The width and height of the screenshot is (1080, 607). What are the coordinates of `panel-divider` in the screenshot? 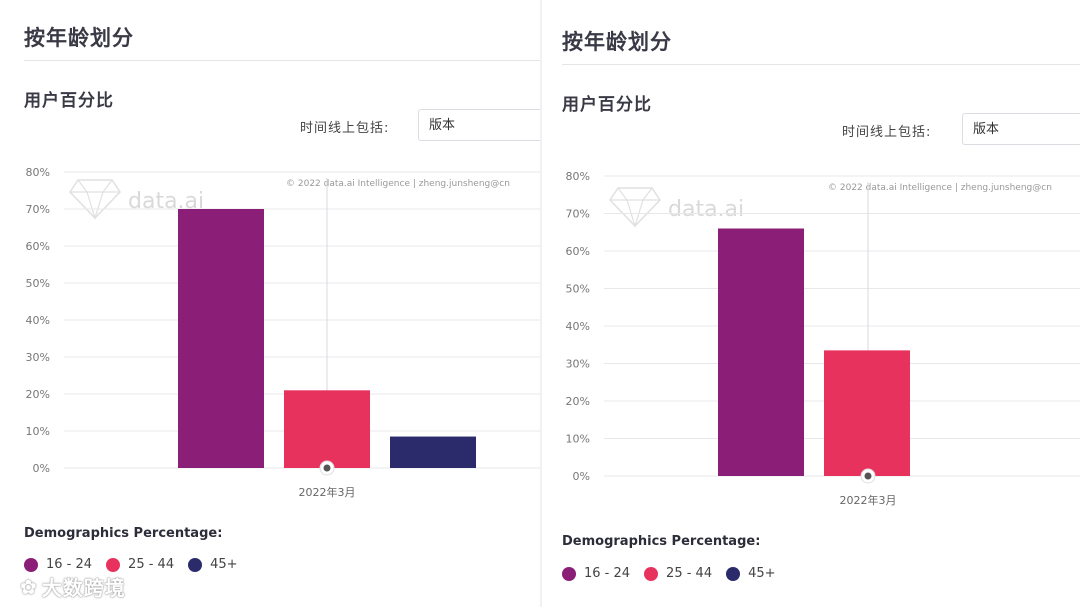 It's located at (541, 303).